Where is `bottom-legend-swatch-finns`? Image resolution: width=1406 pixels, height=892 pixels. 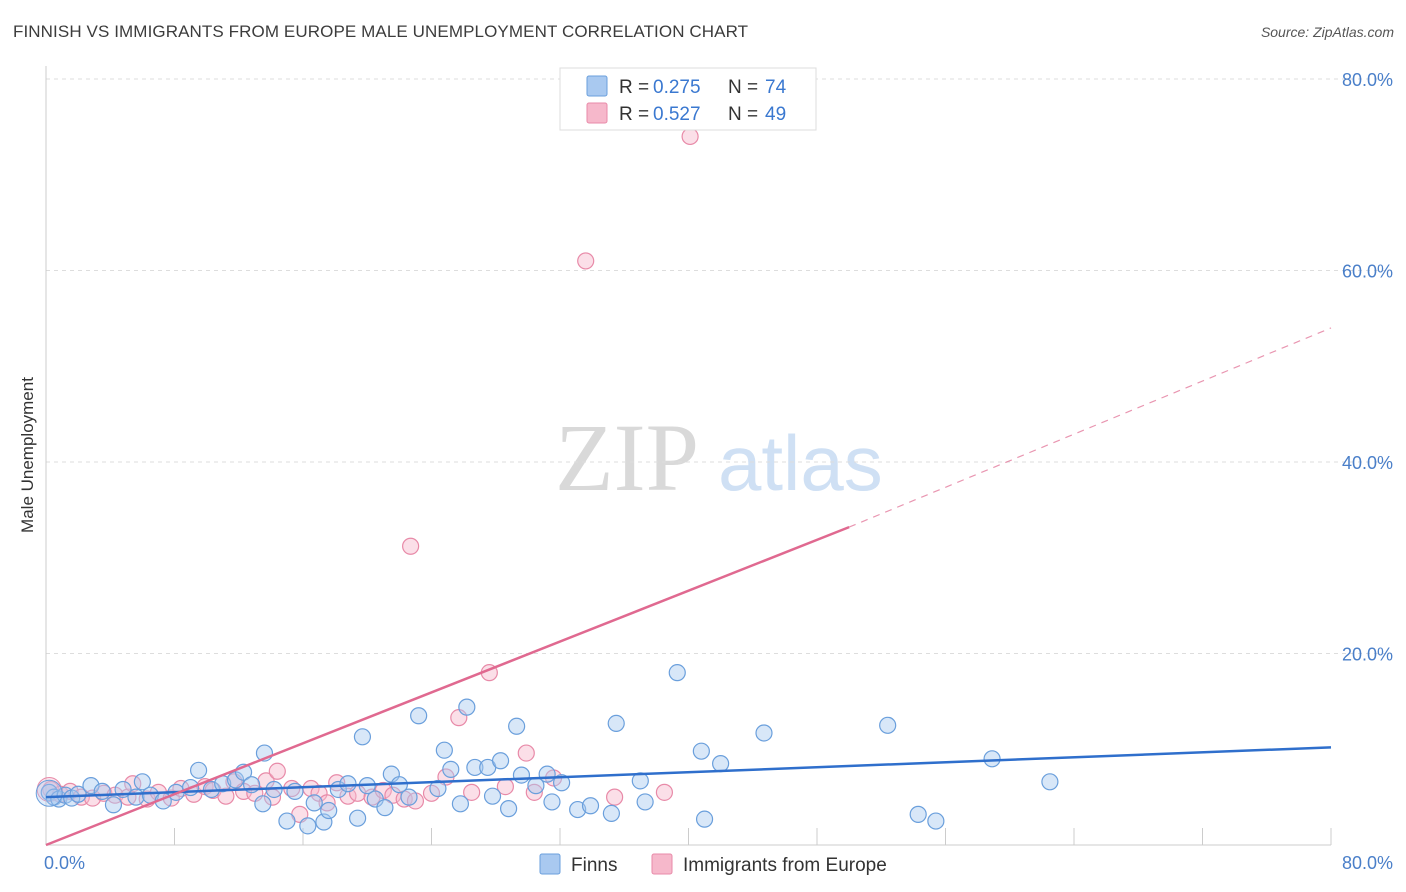 bottom-legend-swatch-finns is located at coordinates (550, 864).